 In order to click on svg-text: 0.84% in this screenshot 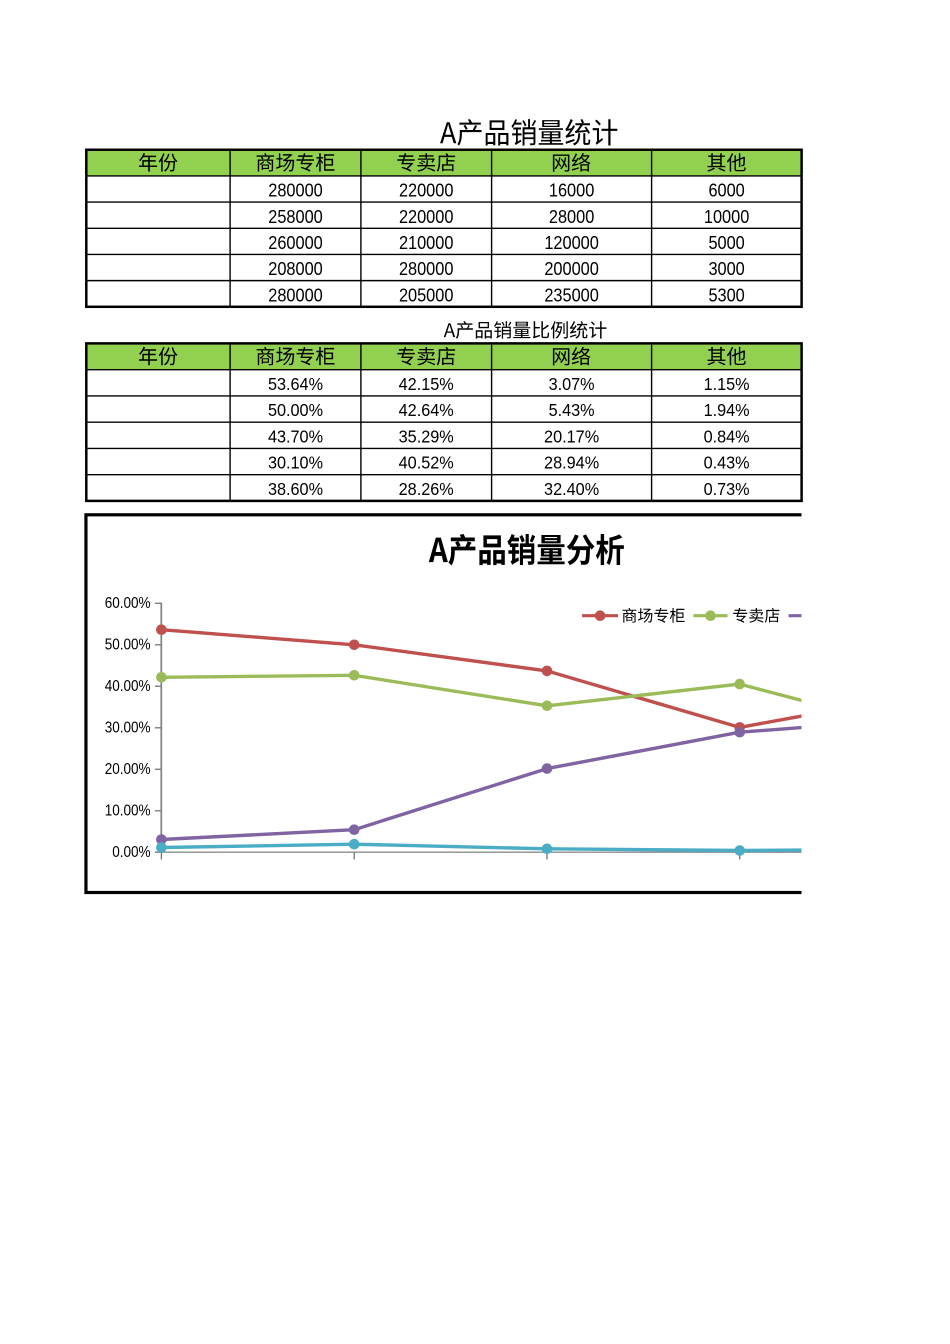, I will do `click(727, 437)`.